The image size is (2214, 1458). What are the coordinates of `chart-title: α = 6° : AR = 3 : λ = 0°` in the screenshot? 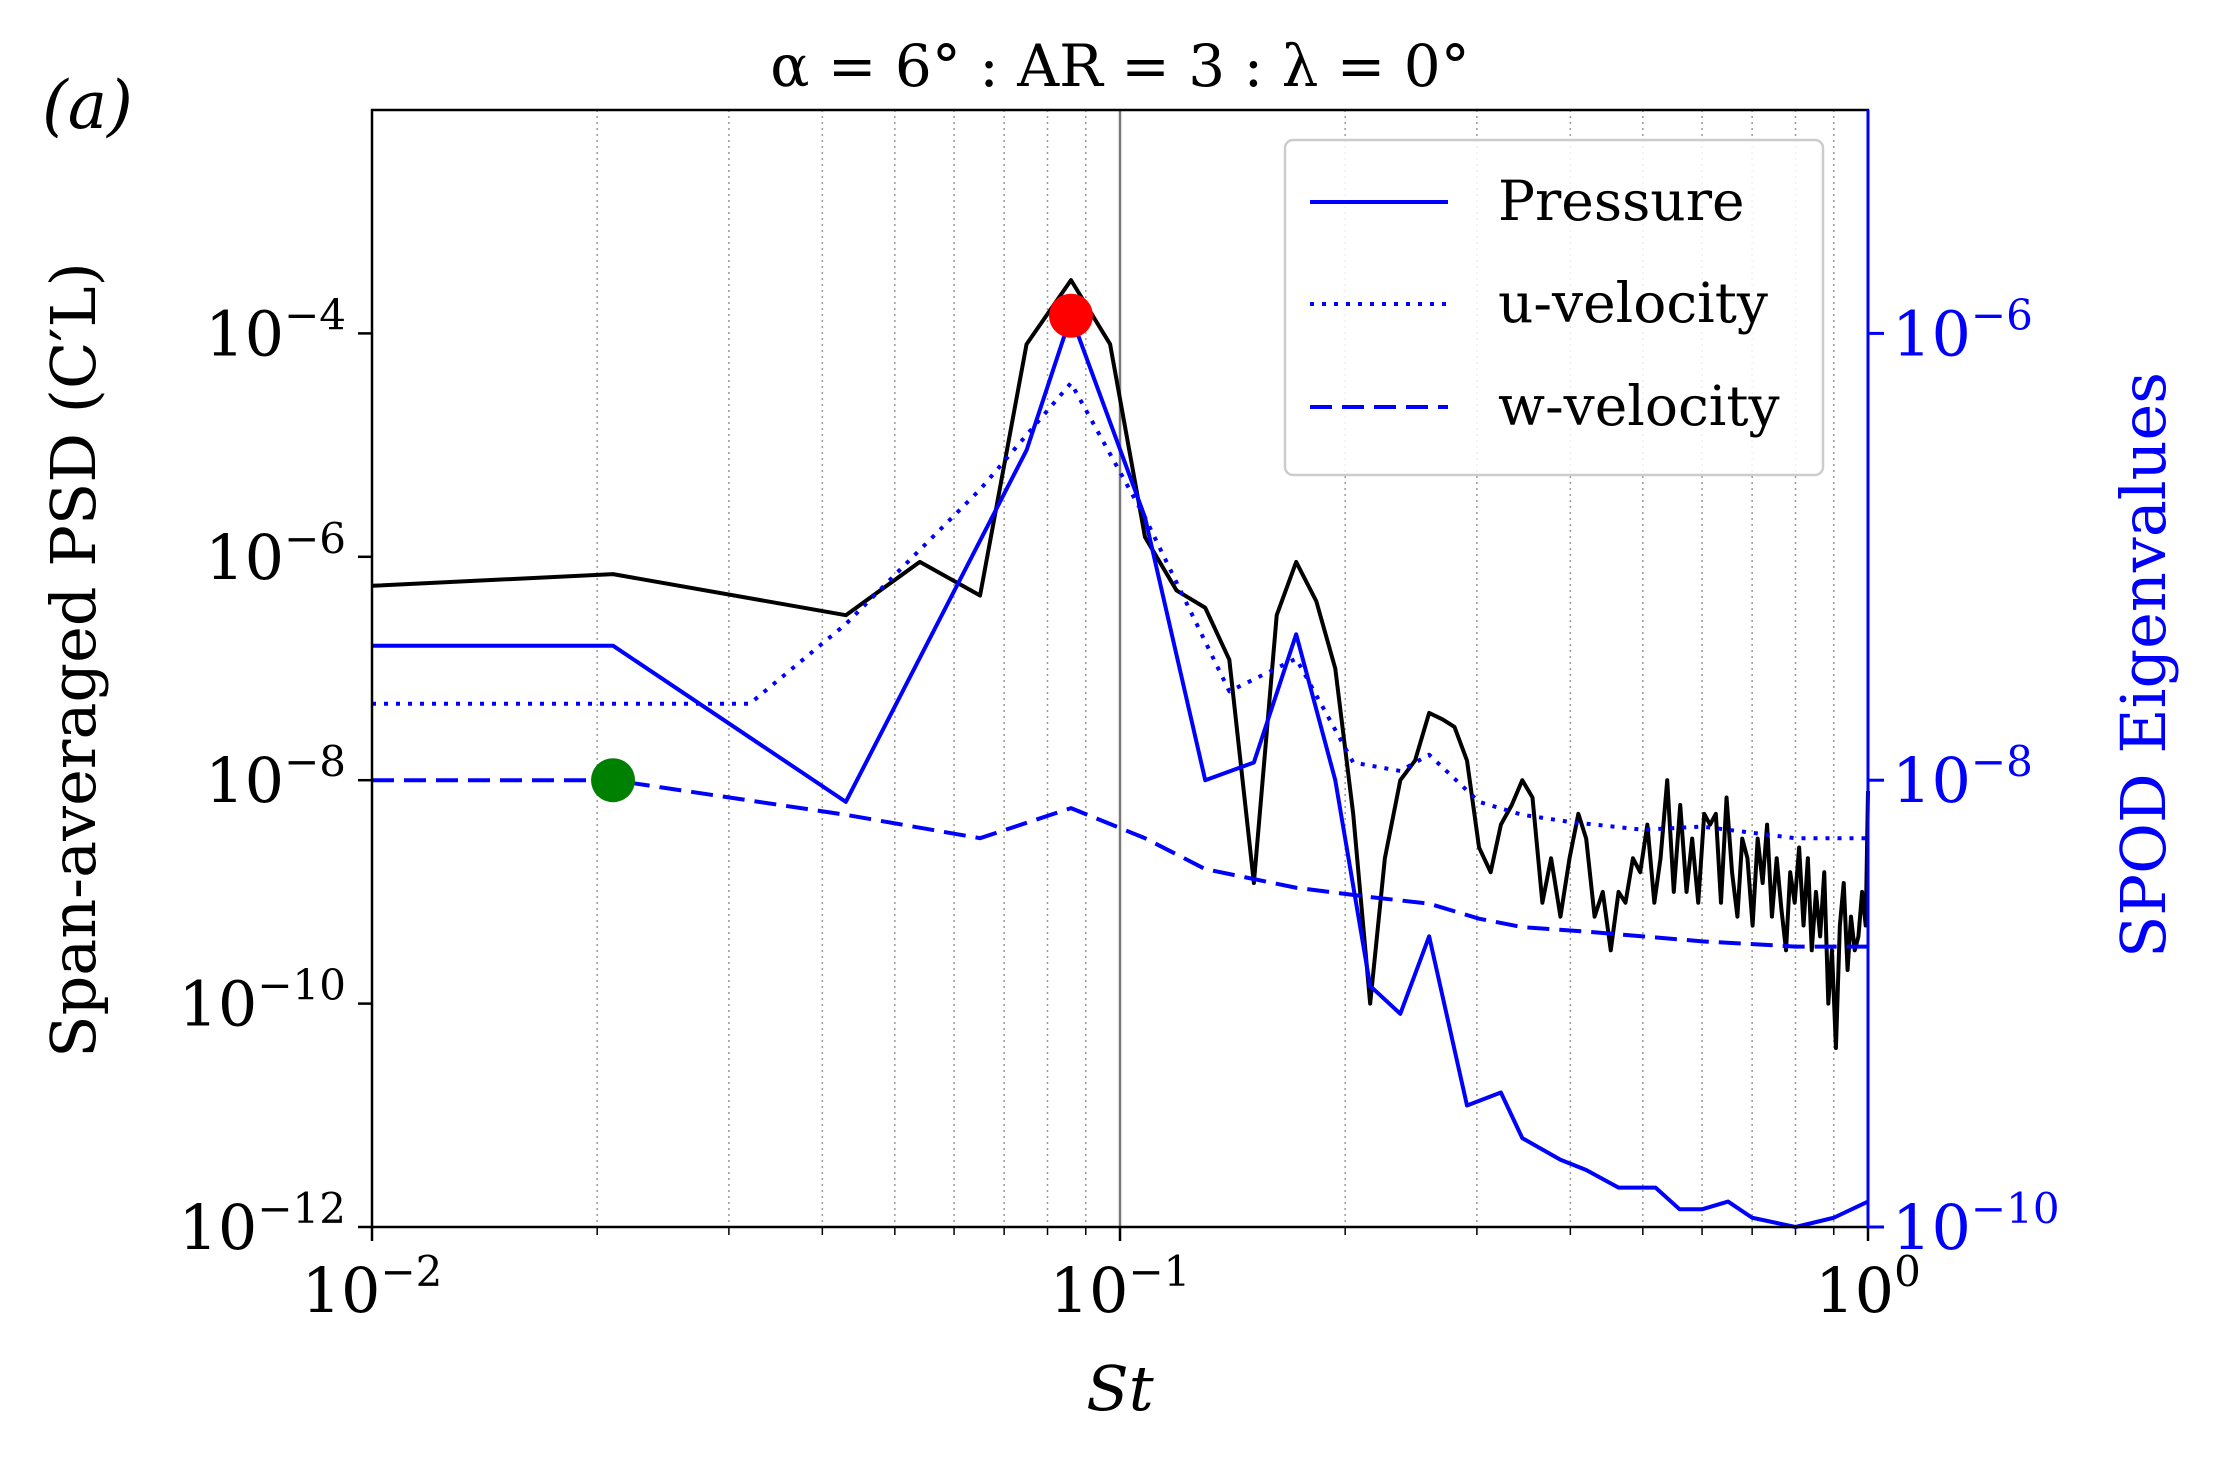 It's located at (1119, 66).